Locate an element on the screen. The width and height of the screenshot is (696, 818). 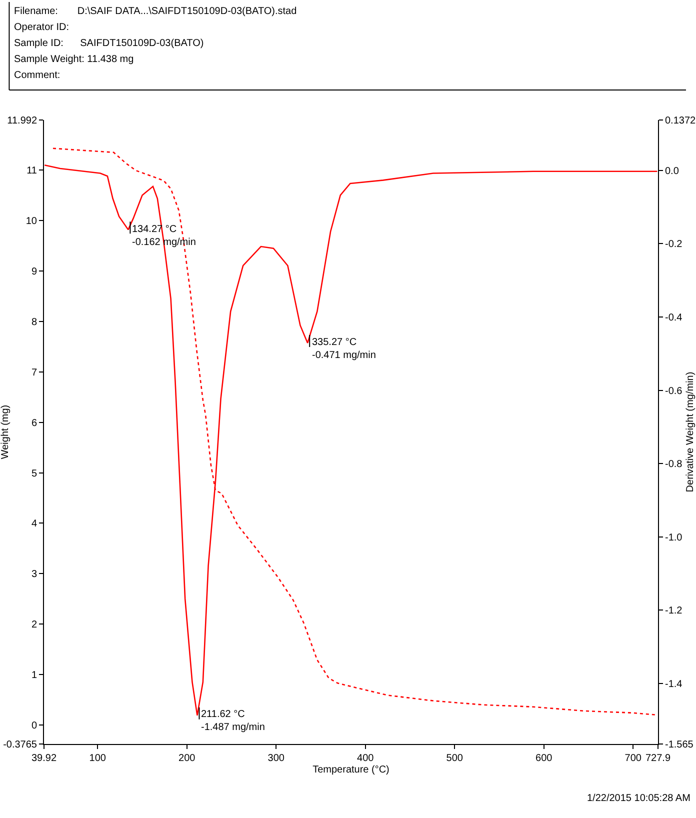
y2-tick-label: 0.1372 is located at coordinates (680, 121).